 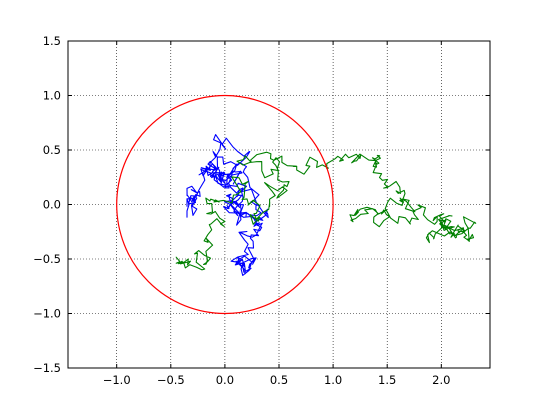 I want to click on y-tick-label: 1.5, so click(x=52, y=41).